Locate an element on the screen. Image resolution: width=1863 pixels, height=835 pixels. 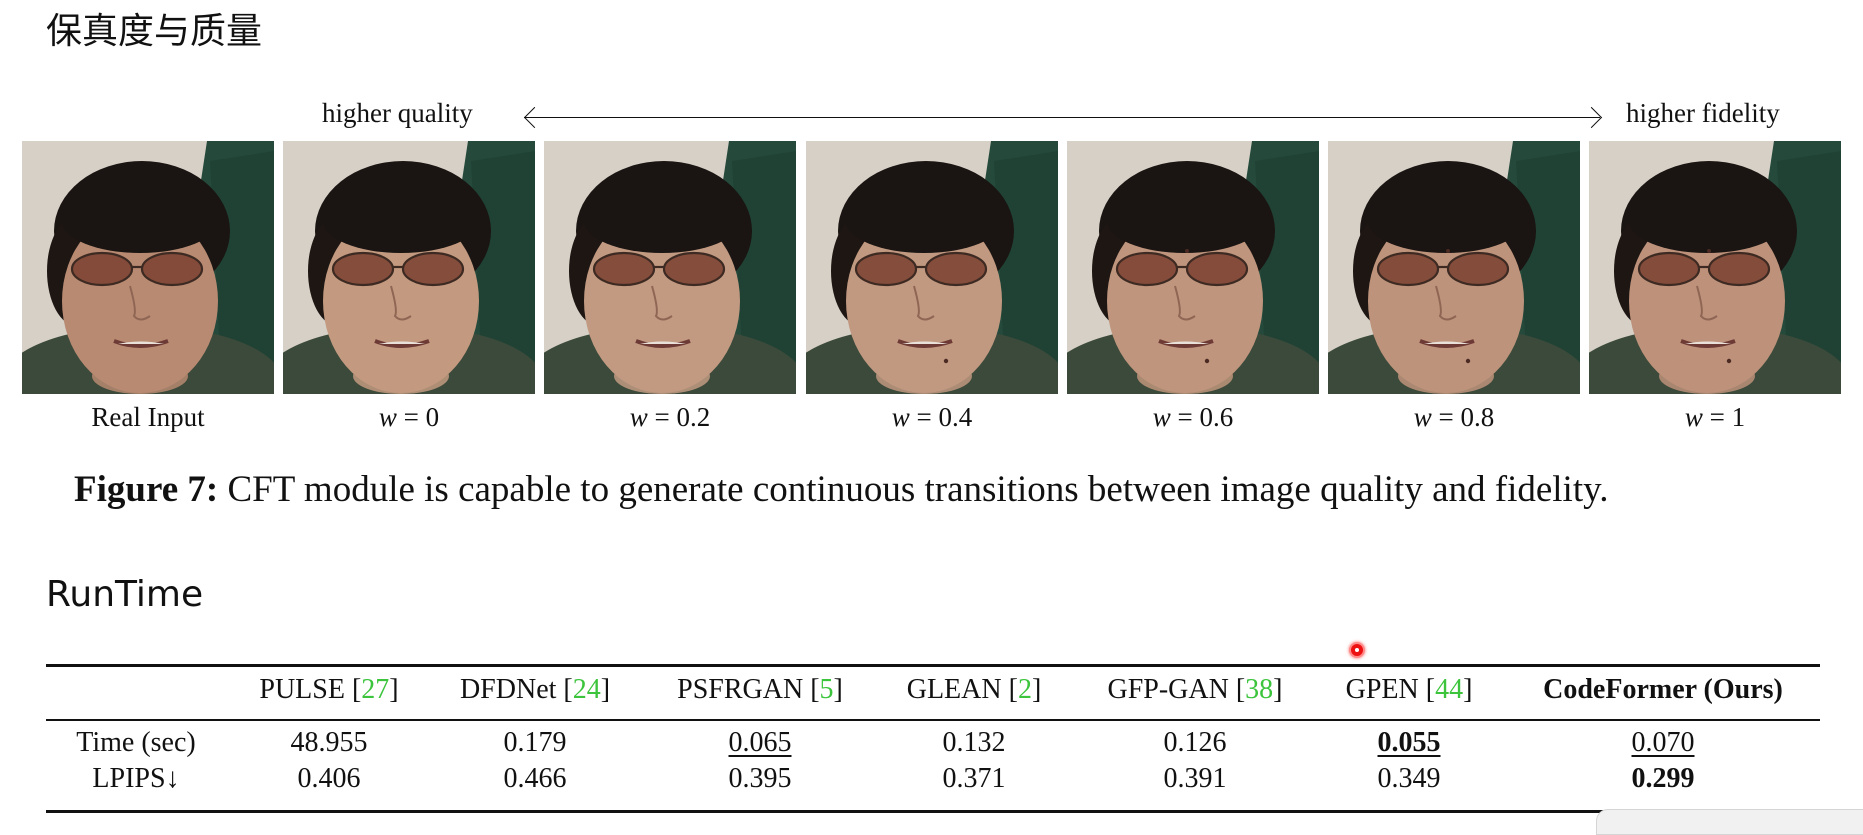
table-header-3: GLEAN [2] is located at coordinates (974, 689).